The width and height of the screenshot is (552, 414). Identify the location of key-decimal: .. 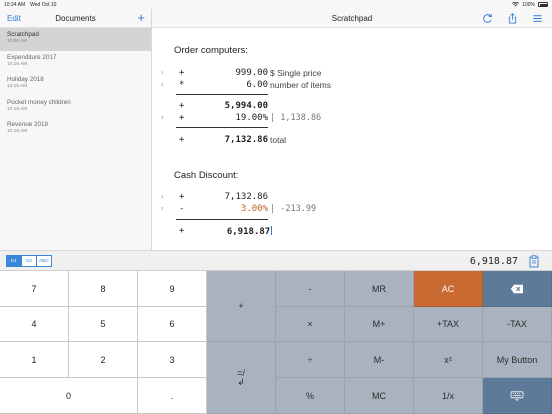
(172, 396).